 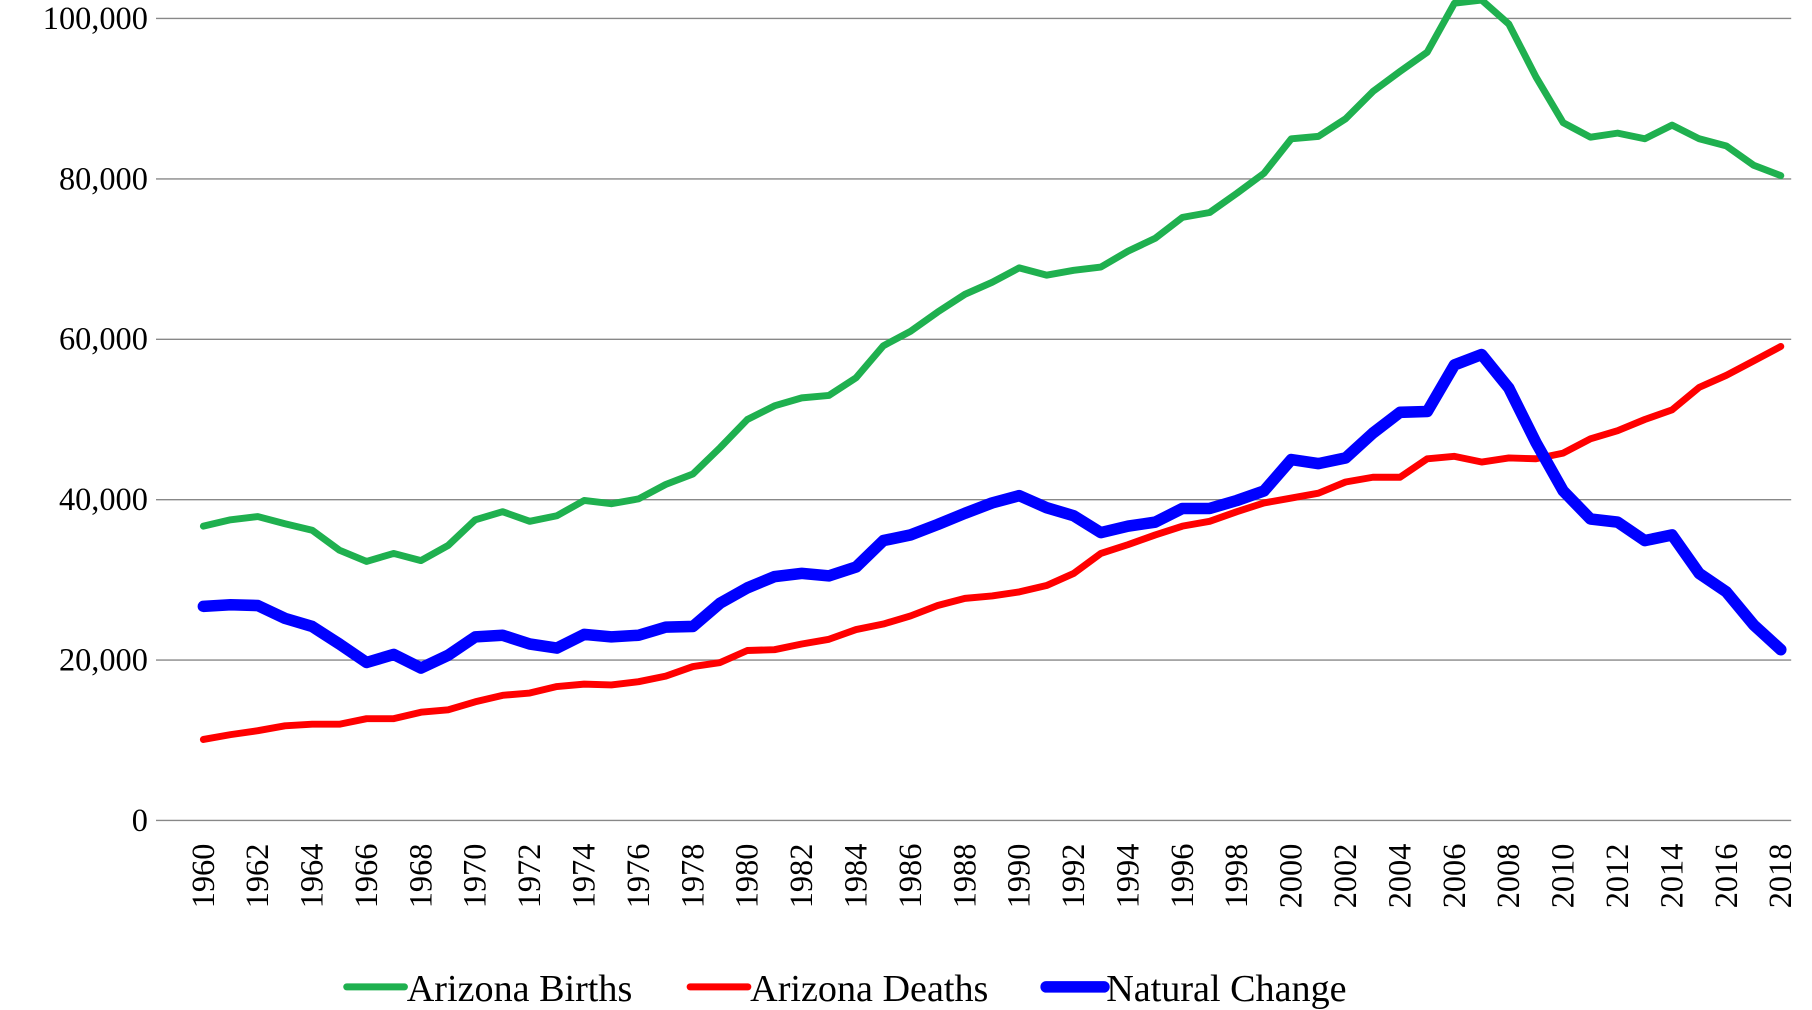 What do you see at coordinates (964, 876) in the screenshot?
I see `x-tick-label: 1988` at bounding box center [964, 876].